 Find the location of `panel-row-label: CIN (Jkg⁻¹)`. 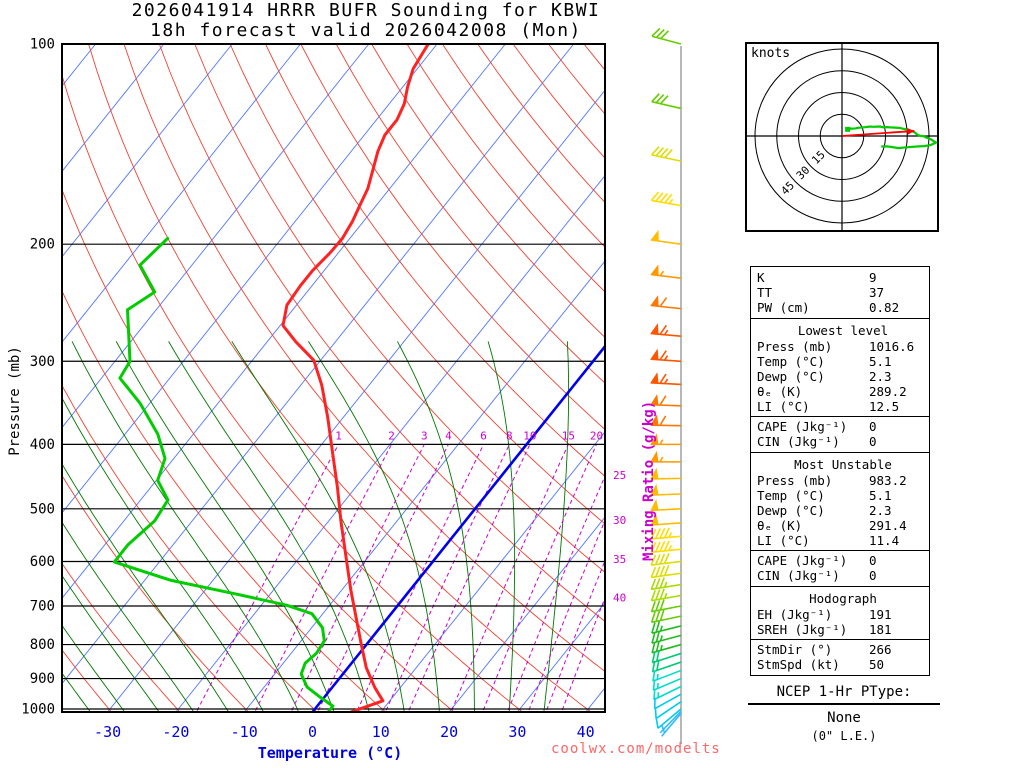

panel-row-label: CIN (Jkg⁻¹) is located at coordinates (798, 441).